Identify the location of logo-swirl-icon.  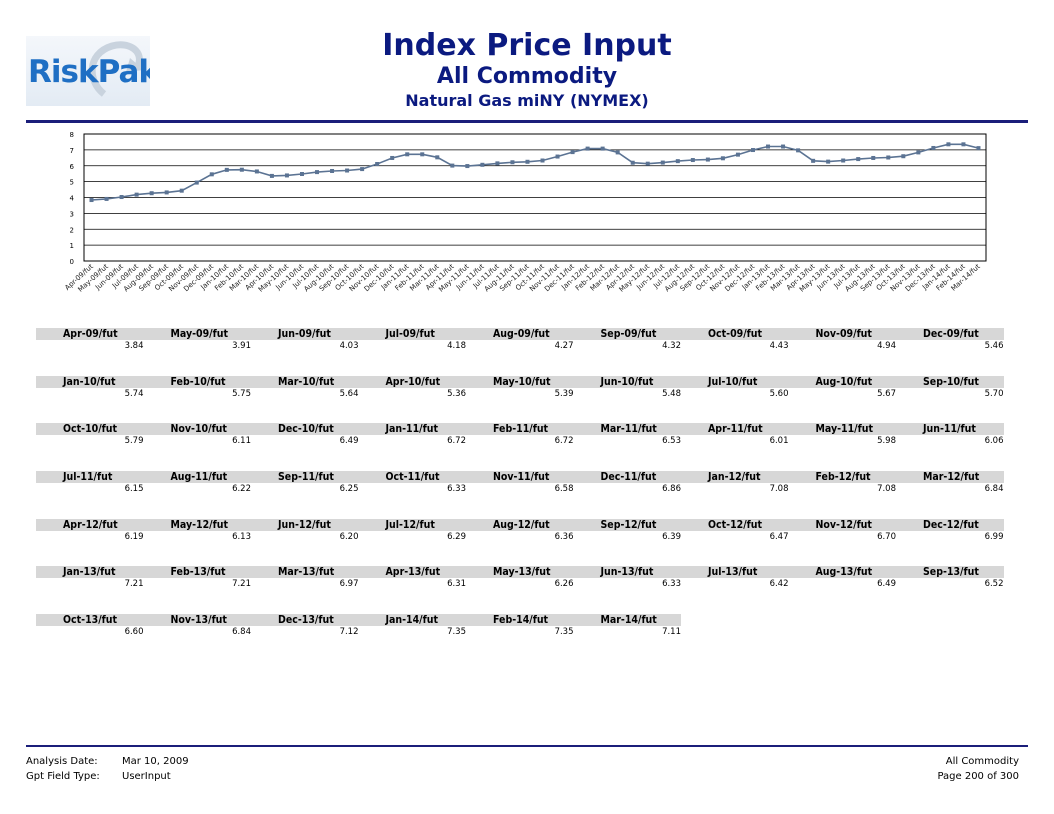
(116, 69).